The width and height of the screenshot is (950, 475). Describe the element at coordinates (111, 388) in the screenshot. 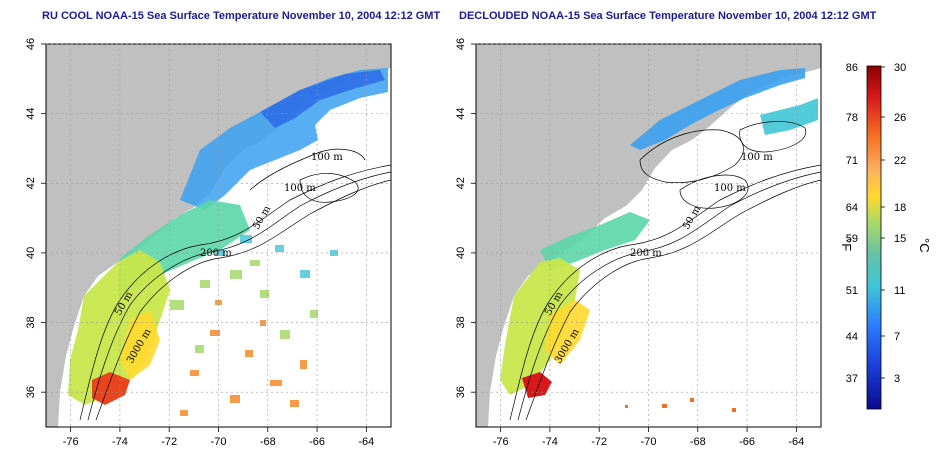

I see `sst-hatteras-warm` at that location.